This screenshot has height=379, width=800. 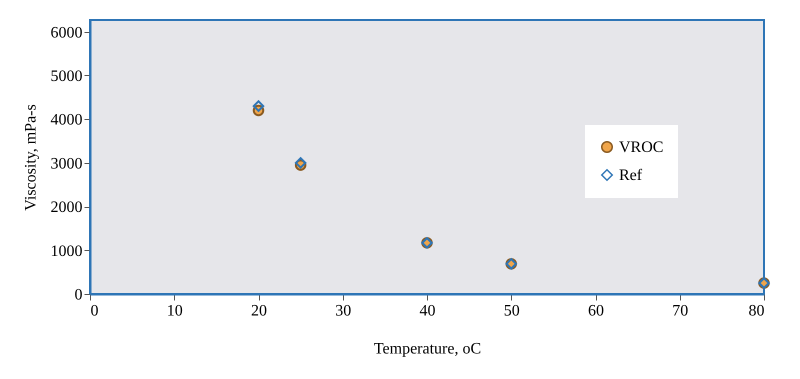 What do you see at coordinates (343, 311) in the screenshot?
I see `x-tick-label: 30` at bounding box center [343, 311].